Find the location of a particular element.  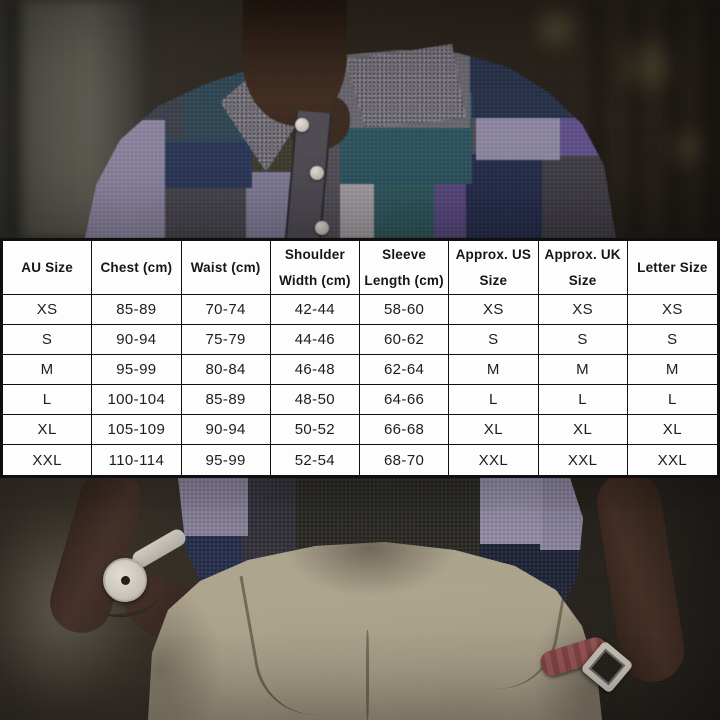

size-cell: 46-48 is located at coordinates (315, 370).